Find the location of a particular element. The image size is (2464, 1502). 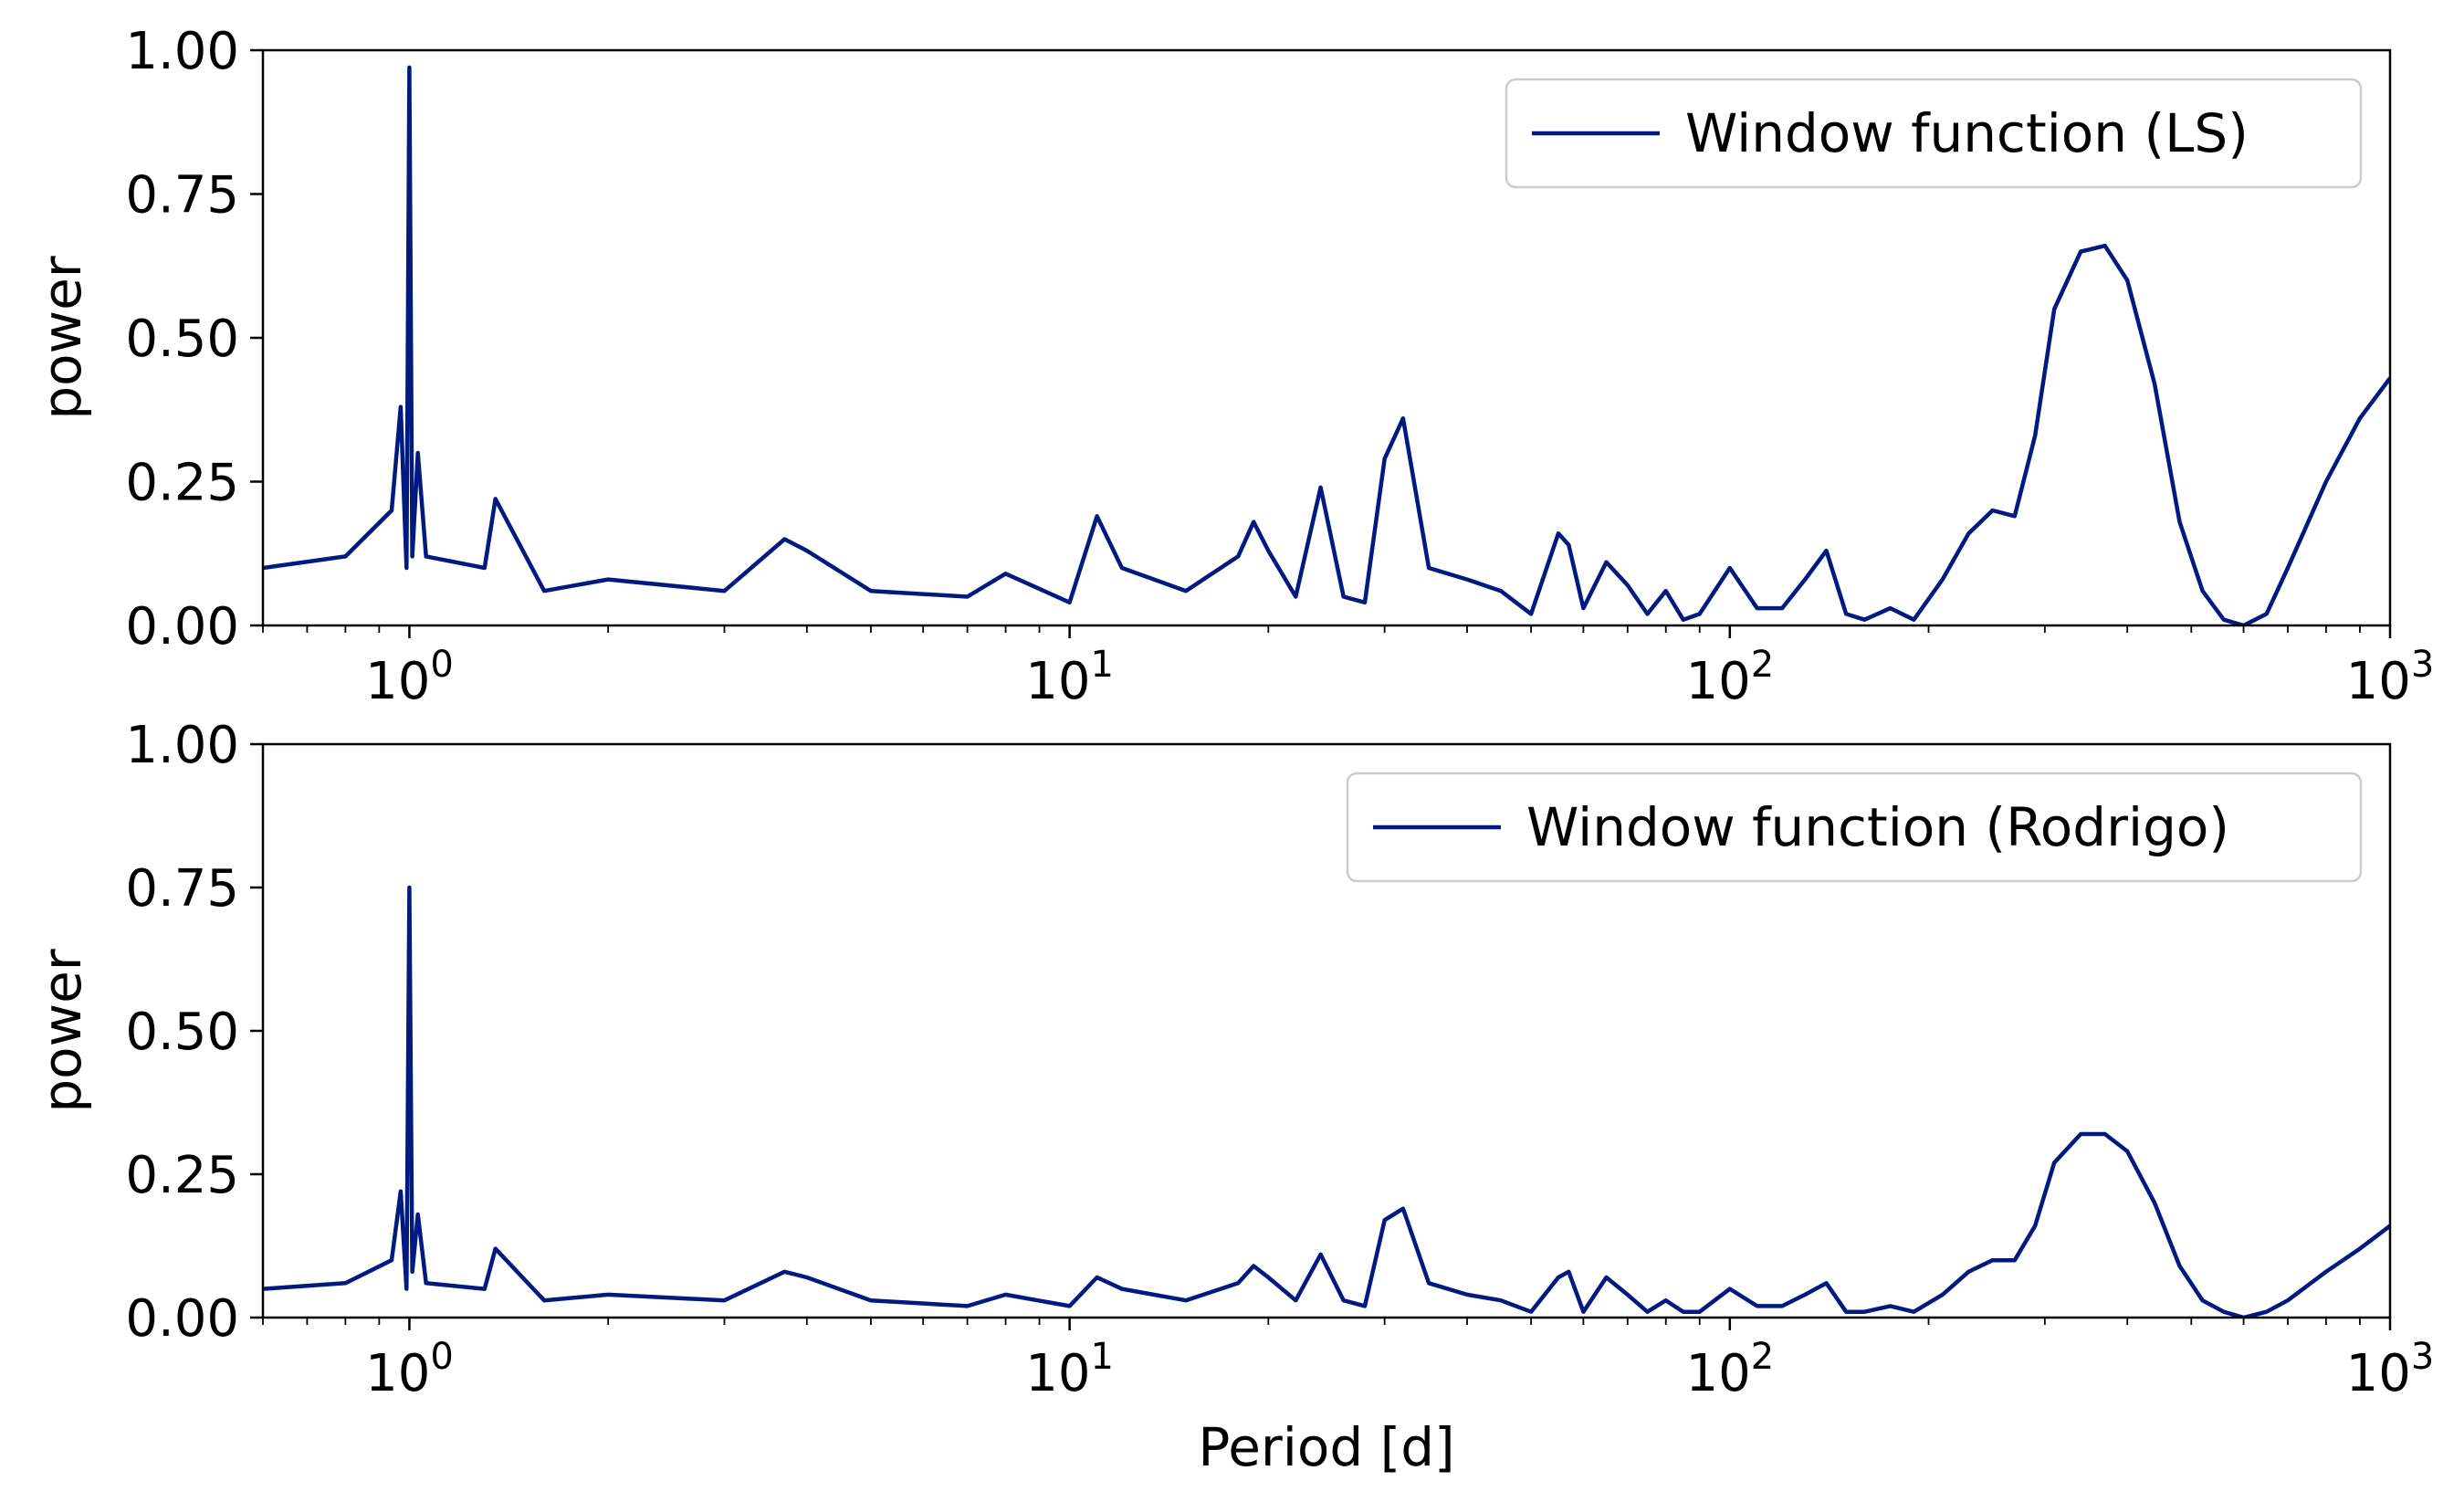

legend: Window function (Rodrigo) is located at coordinates (1854, 827).